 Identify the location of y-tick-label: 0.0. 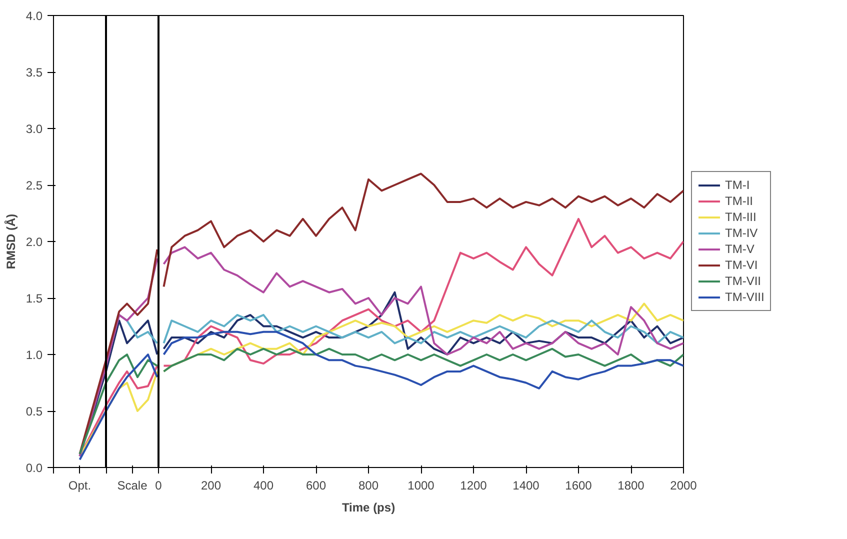
(34, 468).